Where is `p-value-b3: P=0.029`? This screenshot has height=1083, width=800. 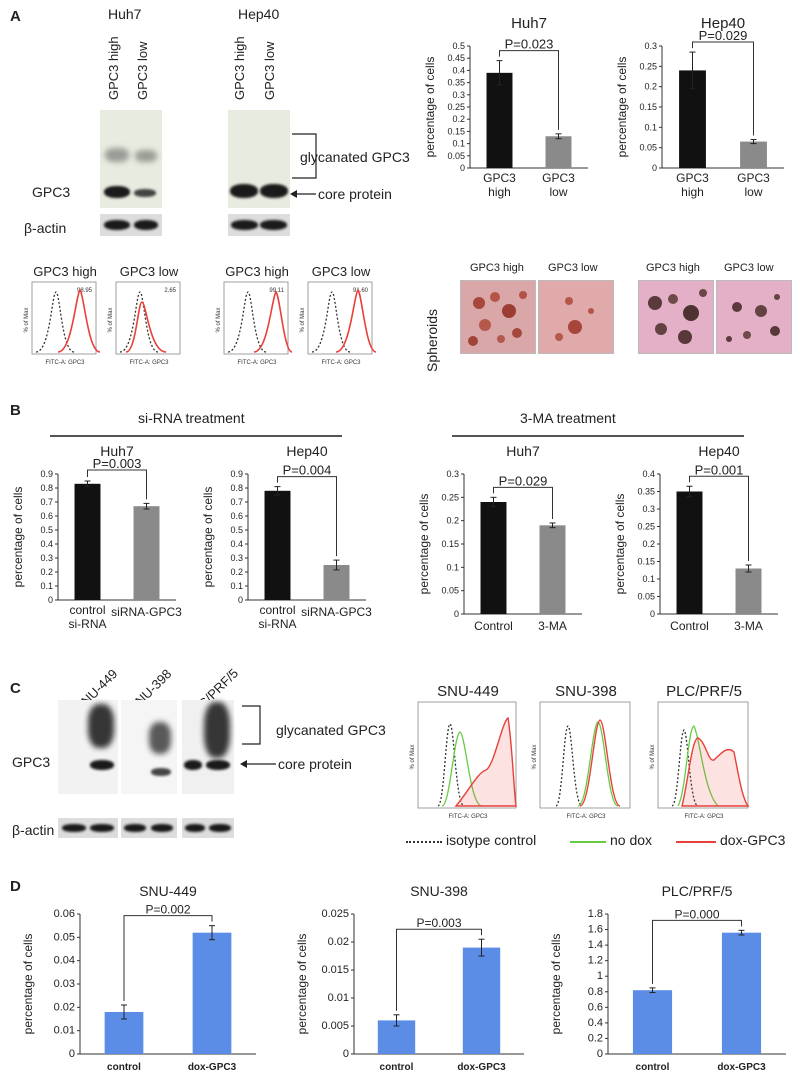
p-value-b3: P=0.029 is located at coordinates (523, 480).